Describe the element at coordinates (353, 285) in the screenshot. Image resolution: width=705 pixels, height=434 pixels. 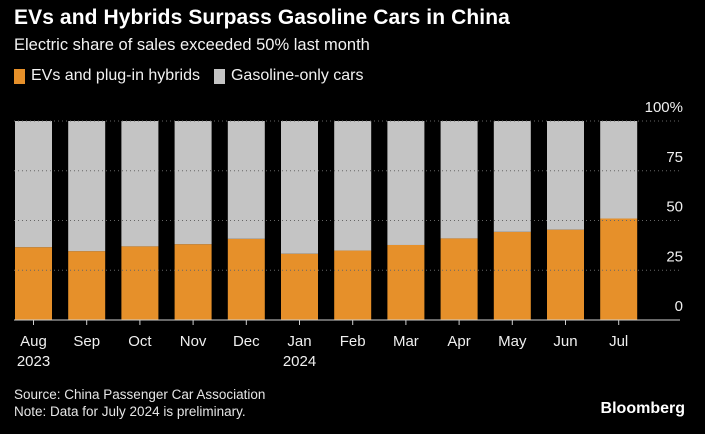
I see `bar-evs-feb` at that location.